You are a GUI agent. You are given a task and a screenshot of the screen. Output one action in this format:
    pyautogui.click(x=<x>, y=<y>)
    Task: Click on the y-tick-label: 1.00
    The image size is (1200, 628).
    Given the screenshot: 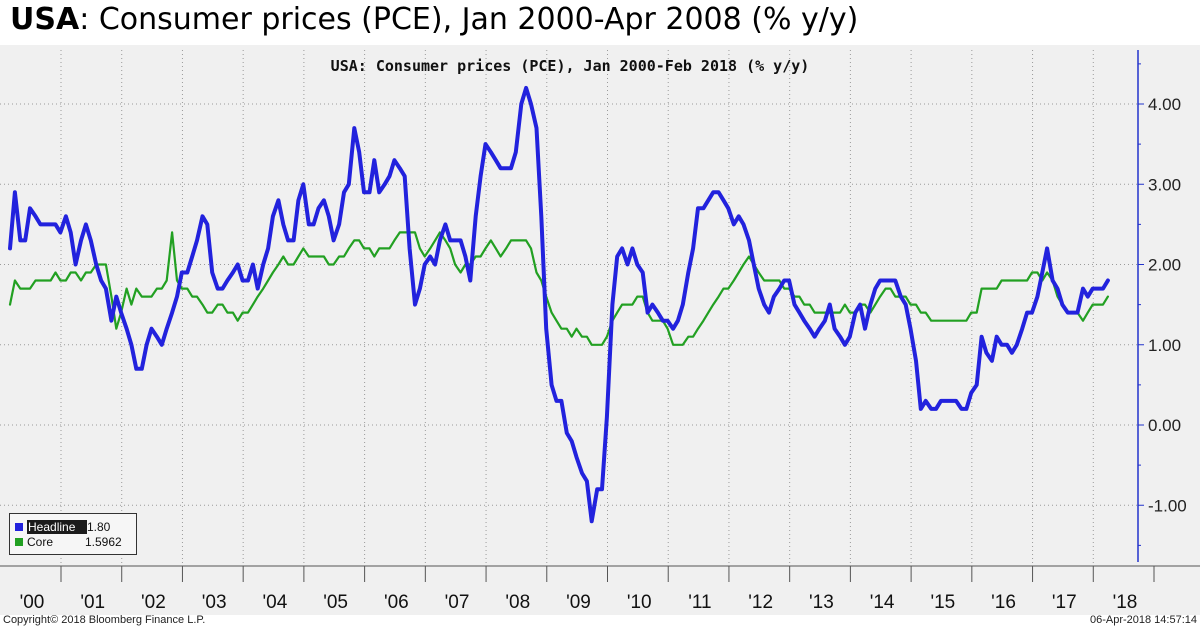 What is the action you would take?
    pyautogui.click(x=1164, y=345)
    